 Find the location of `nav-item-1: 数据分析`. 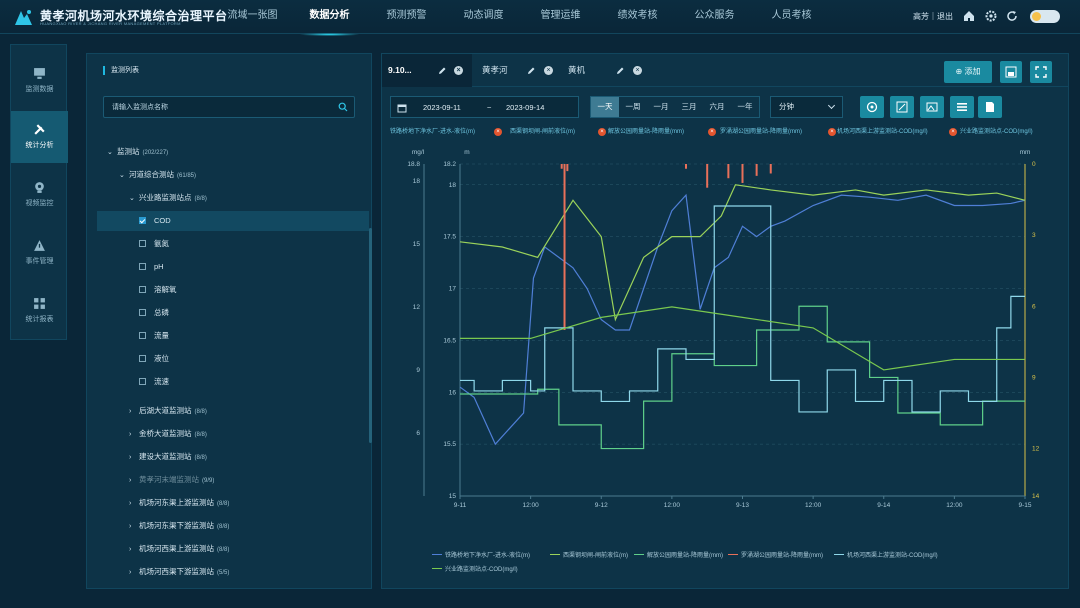

nav-item-1: 数据分析 is located at coordinates (329, 18).